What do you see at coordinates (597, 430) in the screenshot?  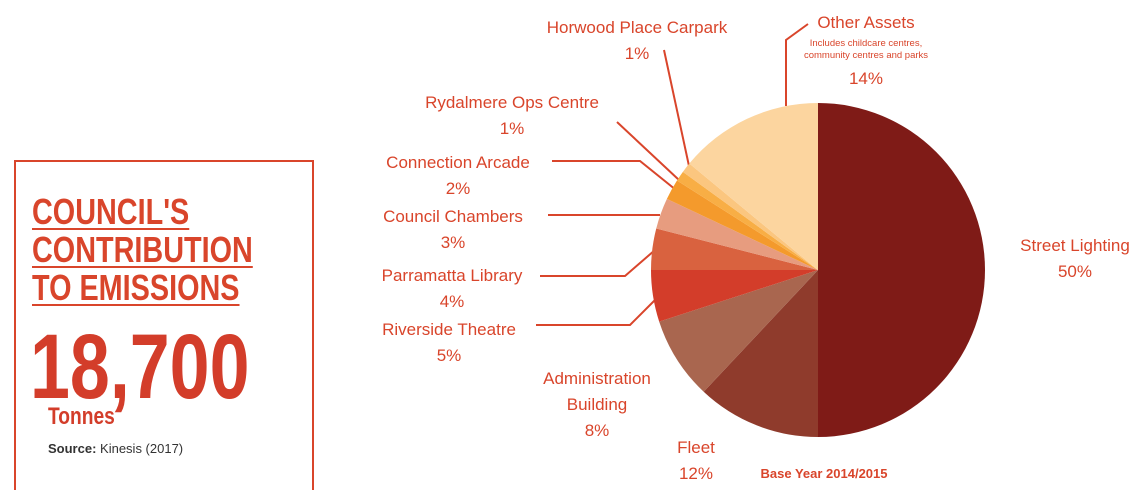 I see `label-value: 8%` at bounding box center [597, 430].